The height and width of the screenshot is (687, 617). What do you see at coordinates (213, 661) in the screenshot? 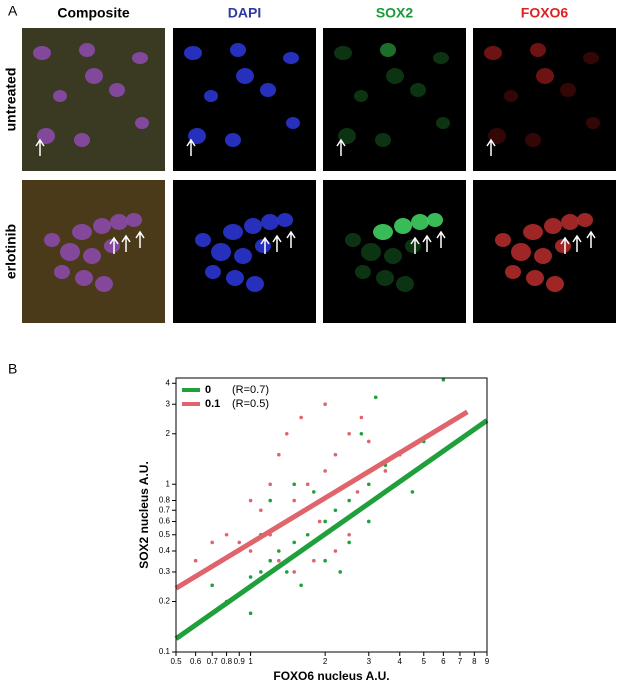
I see `x-tick-label: 0.7` at bounding box center [213, 661].